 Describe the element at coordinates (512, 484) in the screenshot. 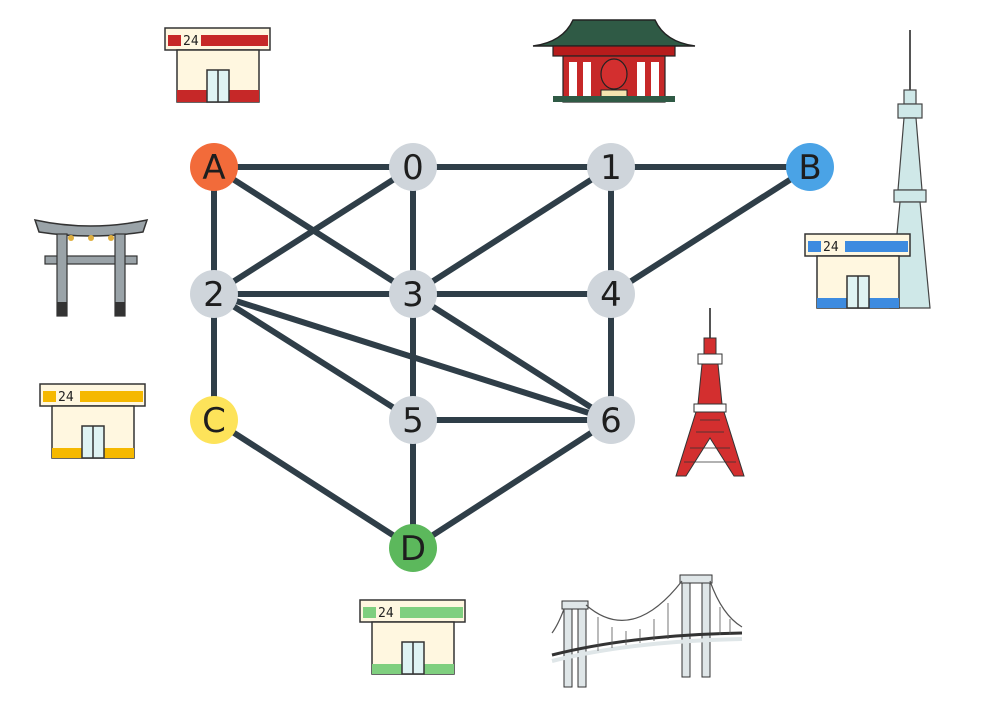

I see `edge-6-D` at that location.